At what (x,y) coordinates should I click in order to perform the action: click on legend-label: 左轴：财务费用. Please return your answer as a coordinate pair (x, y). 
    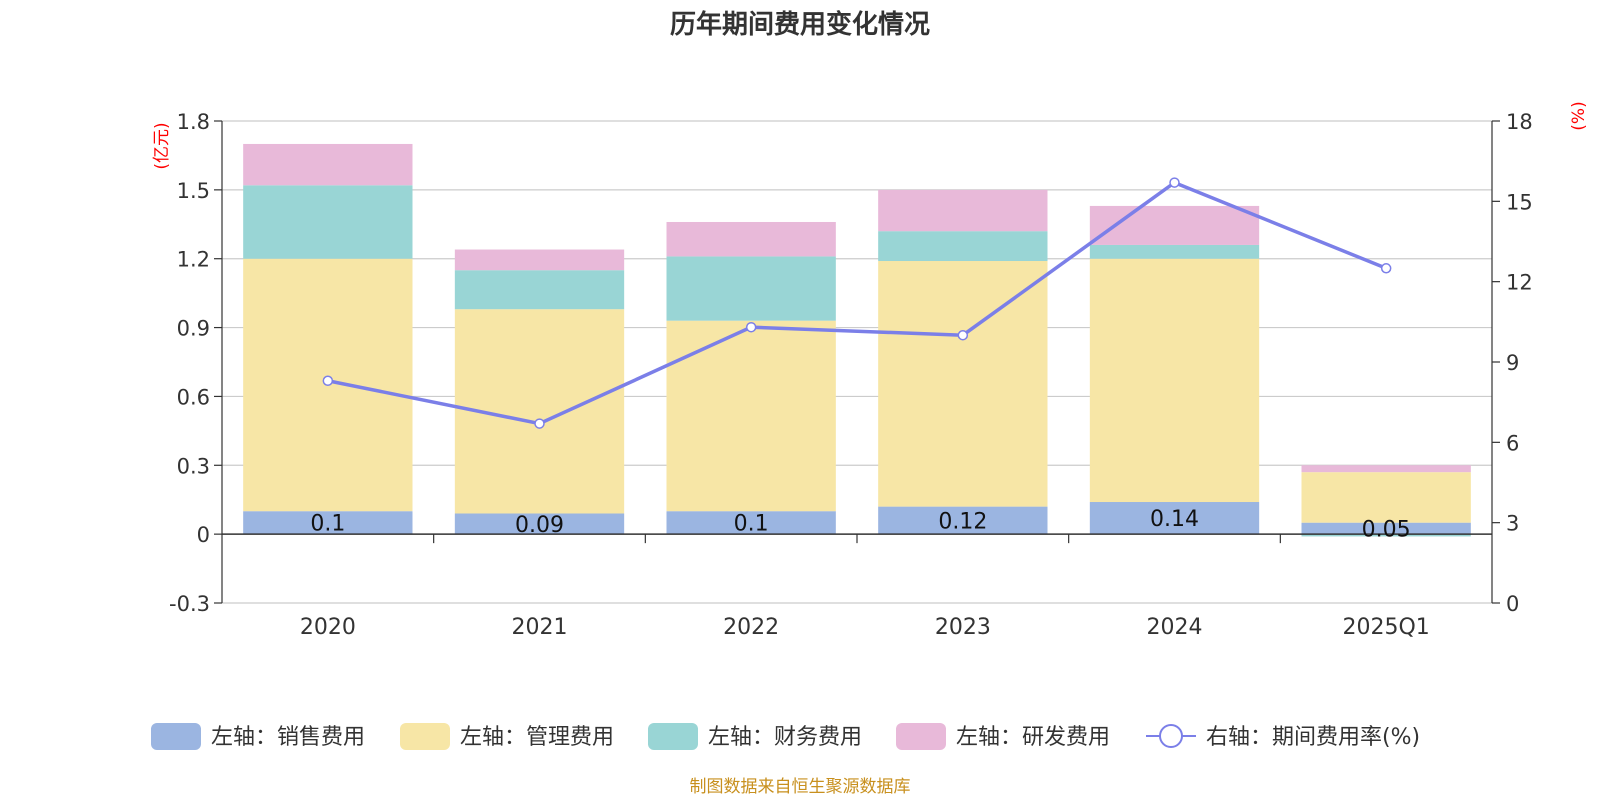
    Looking at the image, I should click on (785, 737).